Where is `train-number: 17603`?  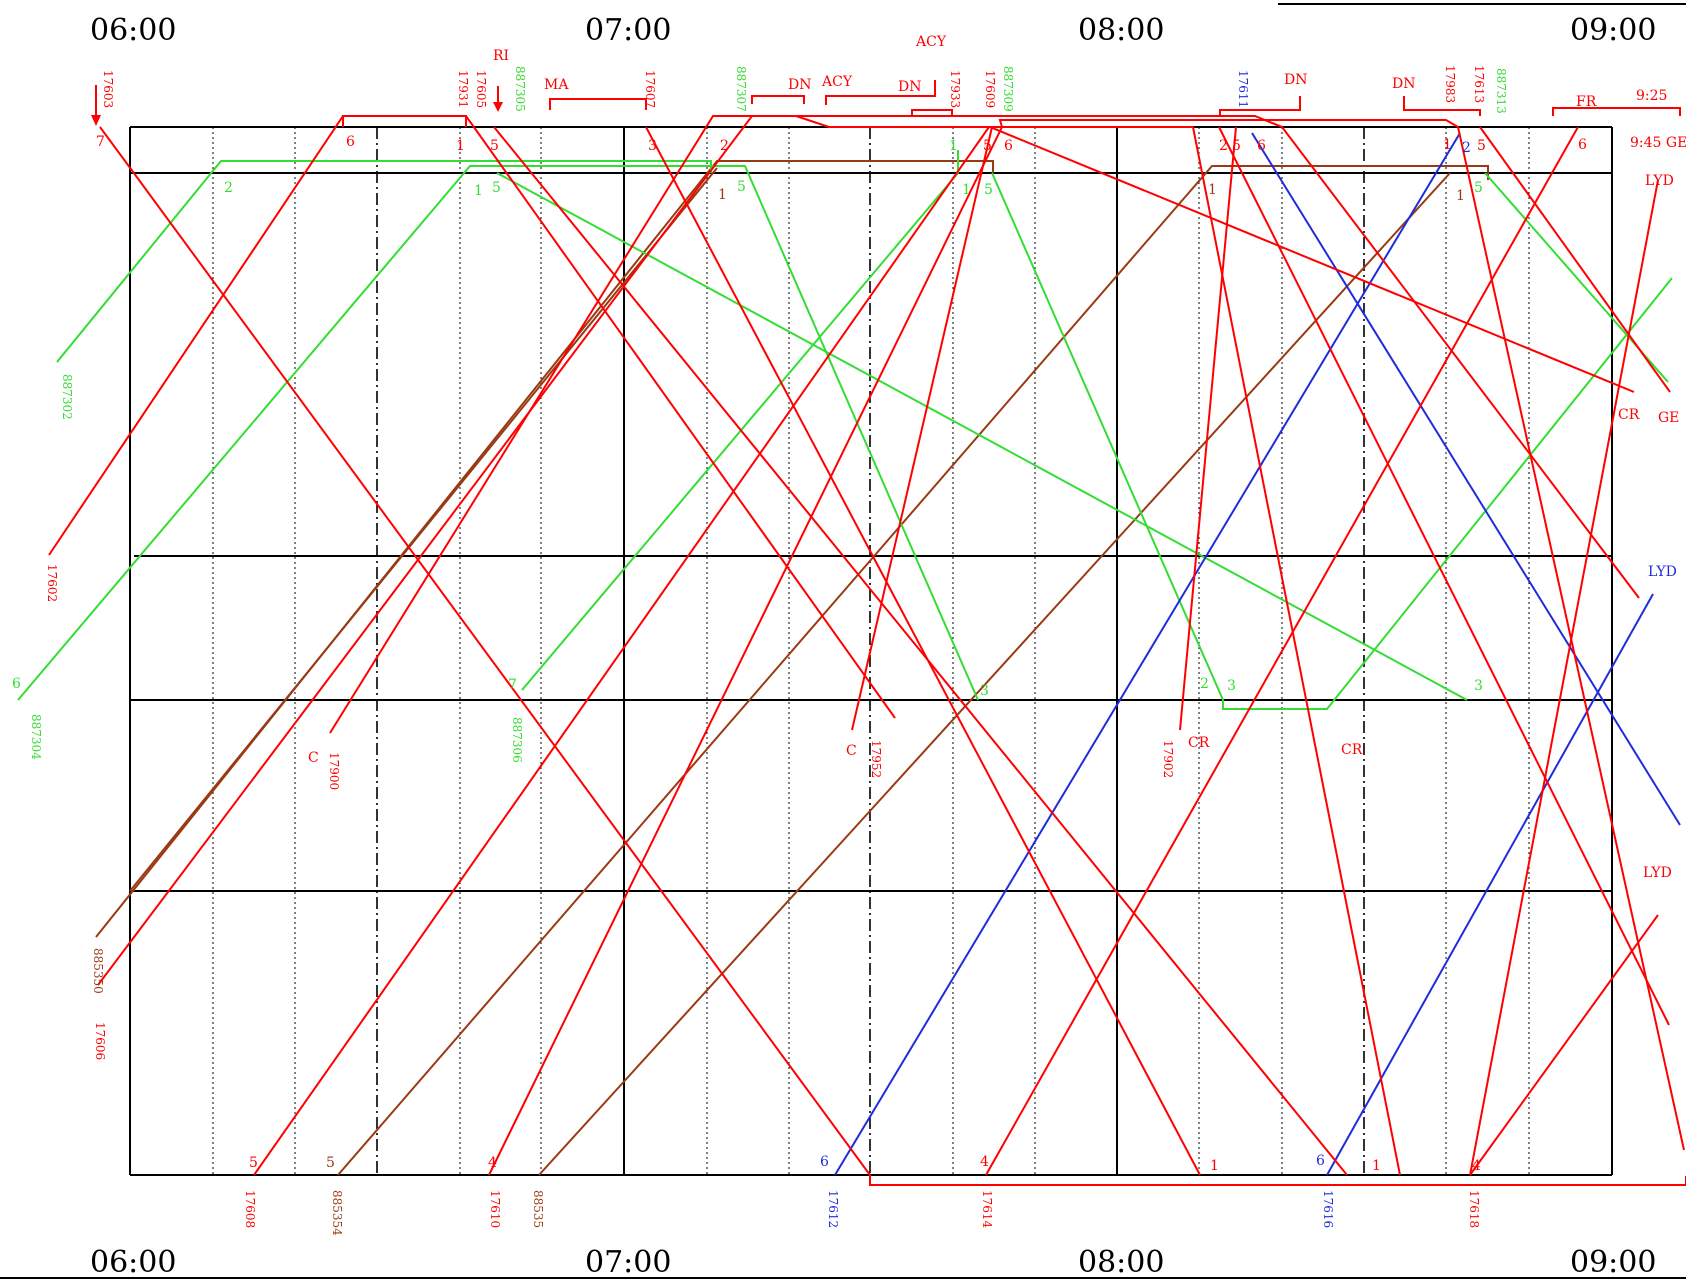 train-number: 17603 is located at coordinates (108, 89).